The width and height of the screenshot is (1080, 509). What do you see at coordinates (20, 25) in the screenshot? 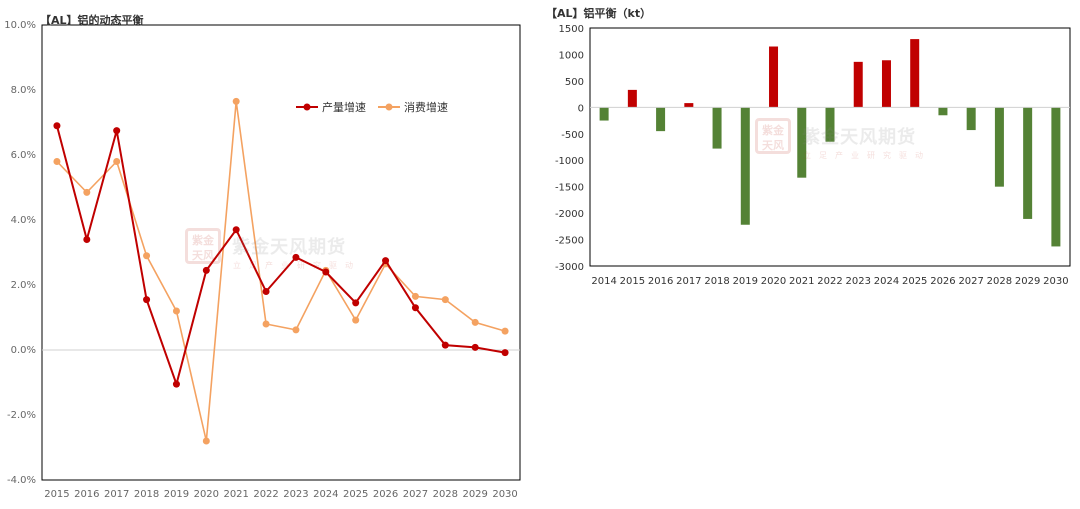
I see `y-tick-label: 10.0%` at bounding box center [20, 25].